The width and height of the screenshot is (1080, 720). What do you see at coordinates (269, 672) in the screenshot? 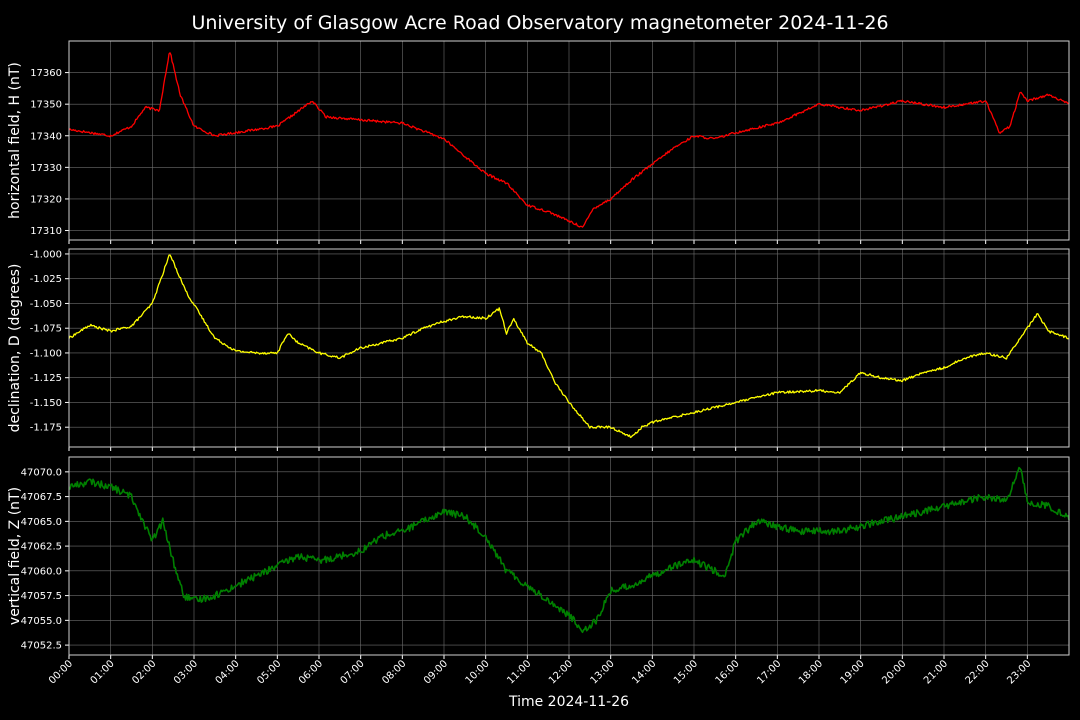
I see `x-tick-label: 05:00` at bounding box center [269, 672].